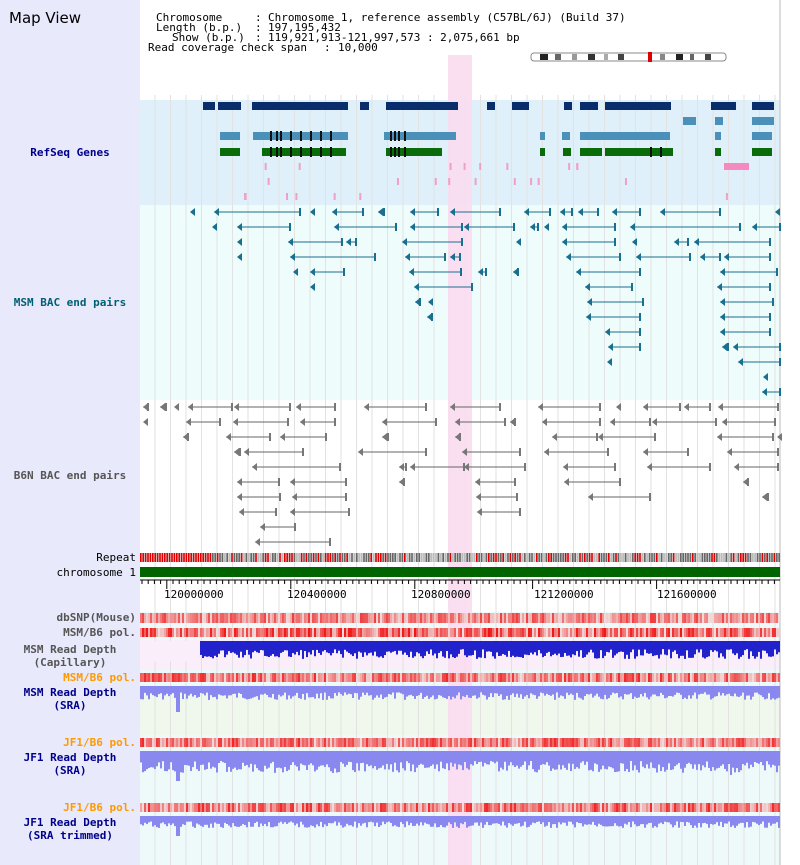 The width and height of the screenshot is (800, 865). I want to click on track-label-msm-depth-sra: MSM Read Depth (SRA), so click(70, 699).